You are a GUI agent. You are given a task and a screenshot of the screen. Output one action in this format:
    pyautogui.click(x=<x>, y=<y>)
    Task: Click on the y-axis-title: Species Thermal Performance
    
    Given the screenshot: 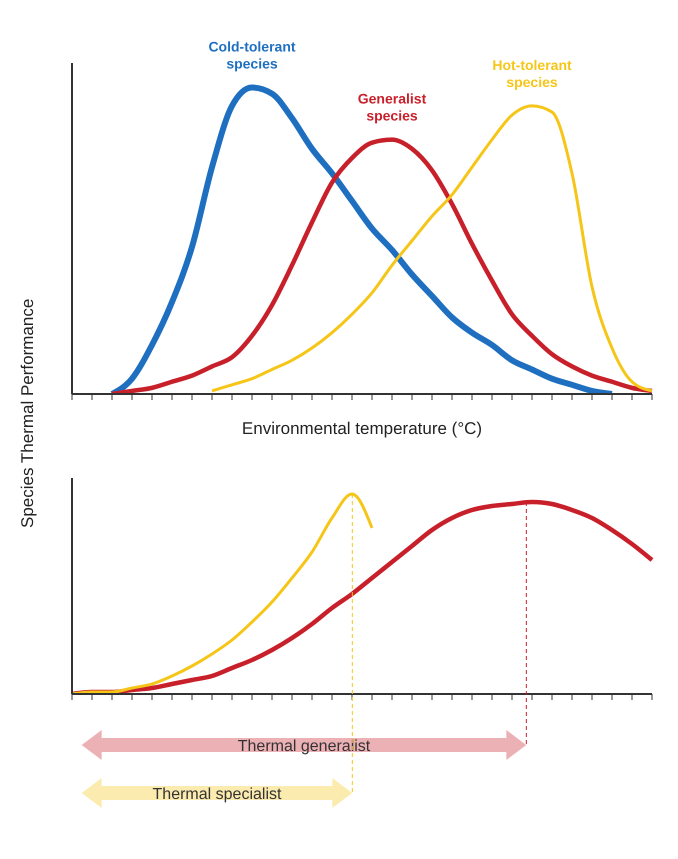 What is the action you would take?
    pyautogui.click(x=28, y=413)
    